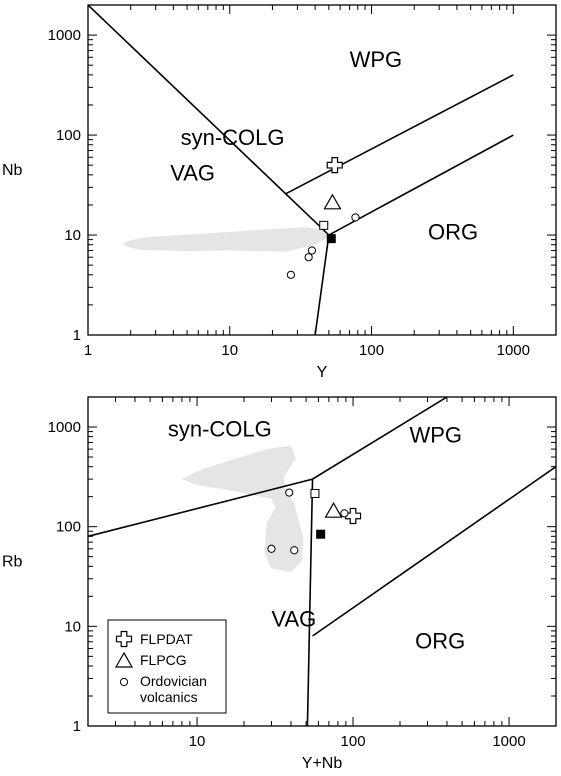 This screenshot has width=561, height=776. Describe the element at coordinates (88, 350) in the screenshot. I see `x-tick-label: 1` at that location.